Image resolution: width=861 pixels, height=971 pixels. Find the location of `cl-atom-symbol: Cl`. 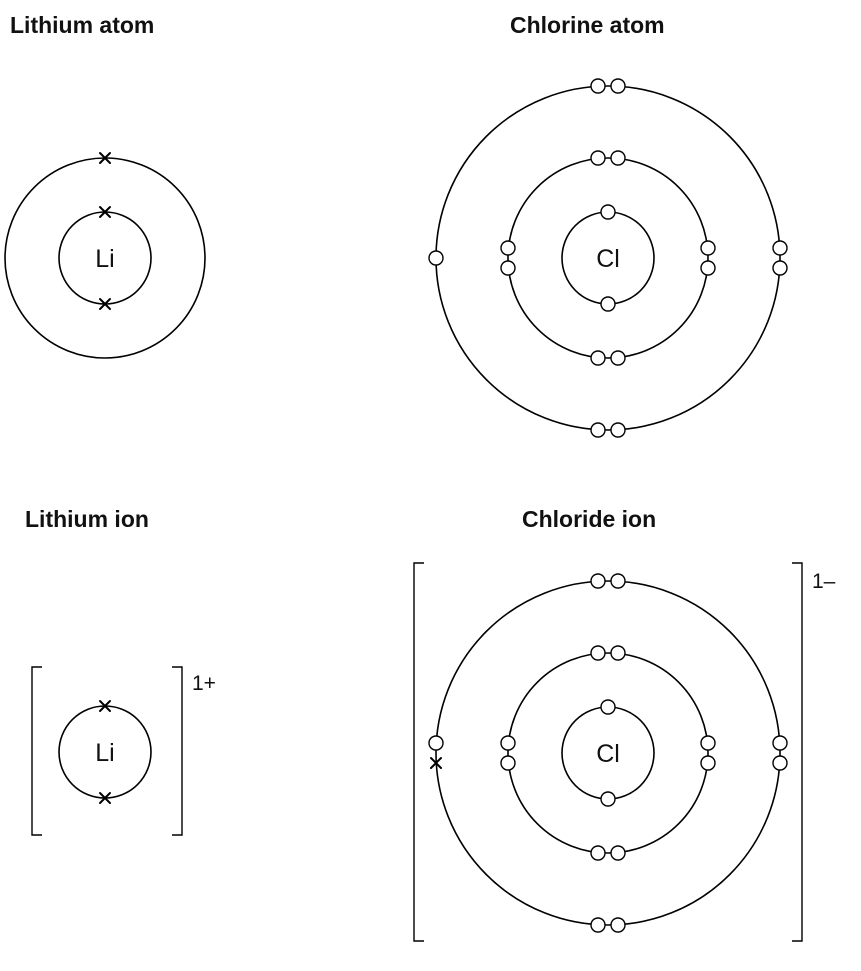

cl-atom-symbol: Cl is located at coordinates (608, 259).